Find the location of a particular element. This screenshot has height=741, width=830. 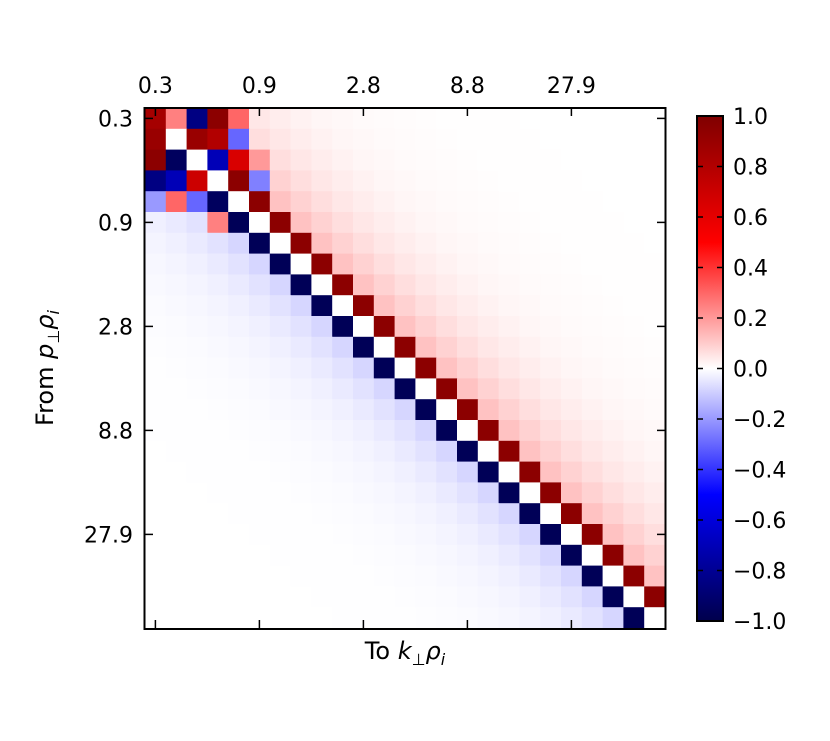

colorbar-tick-label: 0.0 is located at coordinates (750, 370).